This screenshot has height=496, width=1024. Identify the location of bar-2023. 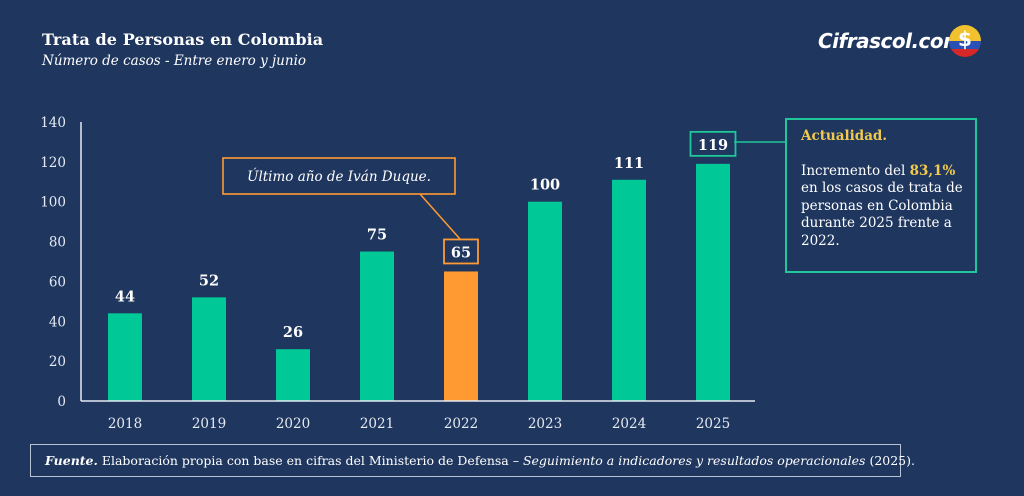
(545, 301).